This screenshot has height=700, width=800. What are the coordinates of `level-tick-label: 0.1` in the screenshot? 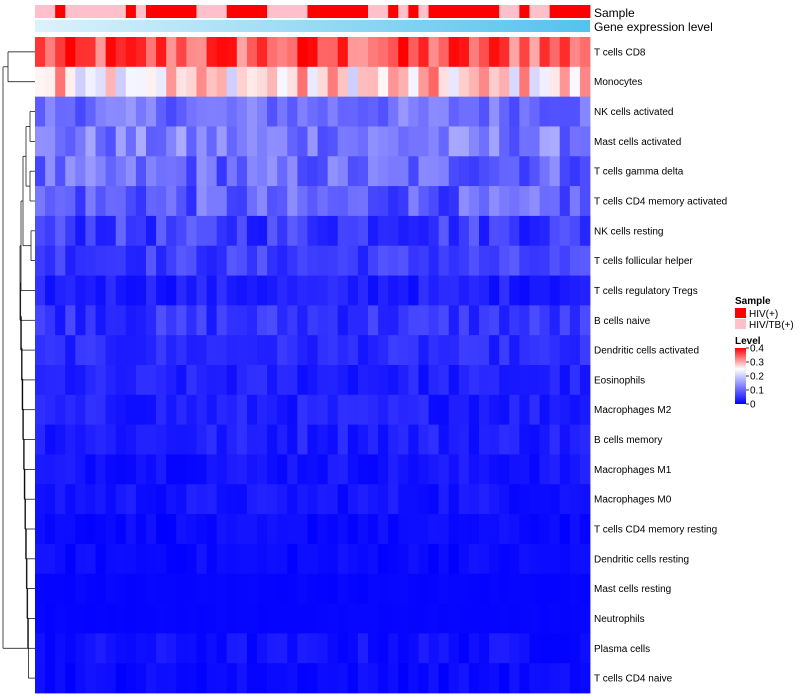 It's located at (757, 391).